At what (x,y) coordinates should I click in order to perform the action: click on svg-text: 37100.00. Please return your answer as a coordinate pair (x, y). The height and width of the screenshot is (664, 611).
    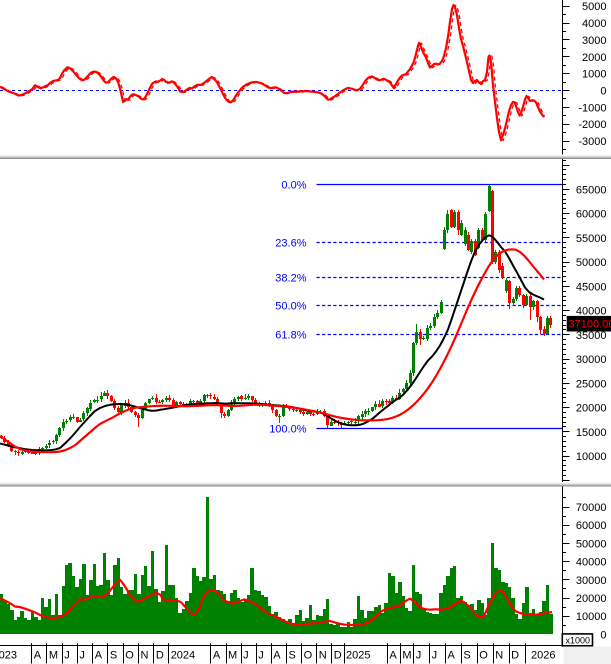
    Looking at the image, I should click on (590, 325).